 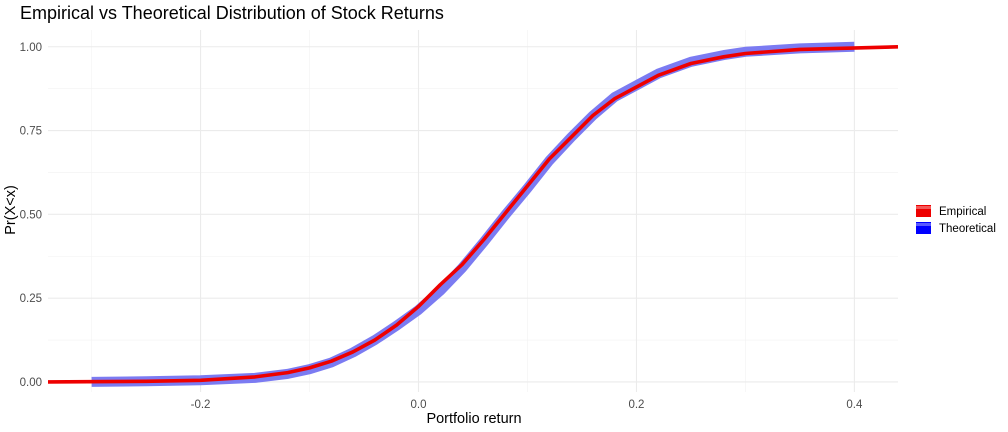 I want to click on x-tick-label: -0.2, so click(x=201, y=405).